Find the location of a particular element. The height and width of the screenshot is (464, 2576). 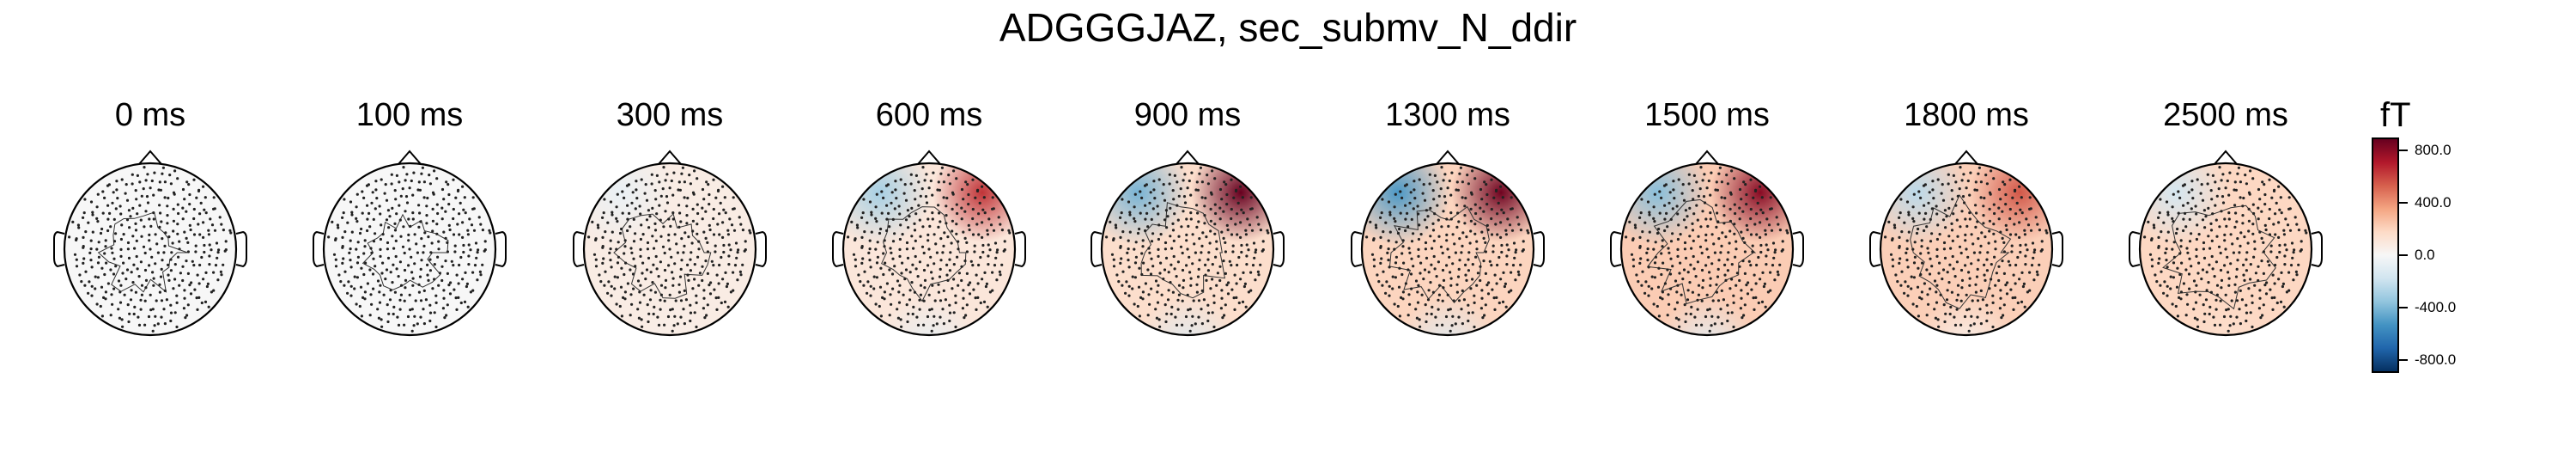

field-bottom-patch is located at coordinates (1708, 315).